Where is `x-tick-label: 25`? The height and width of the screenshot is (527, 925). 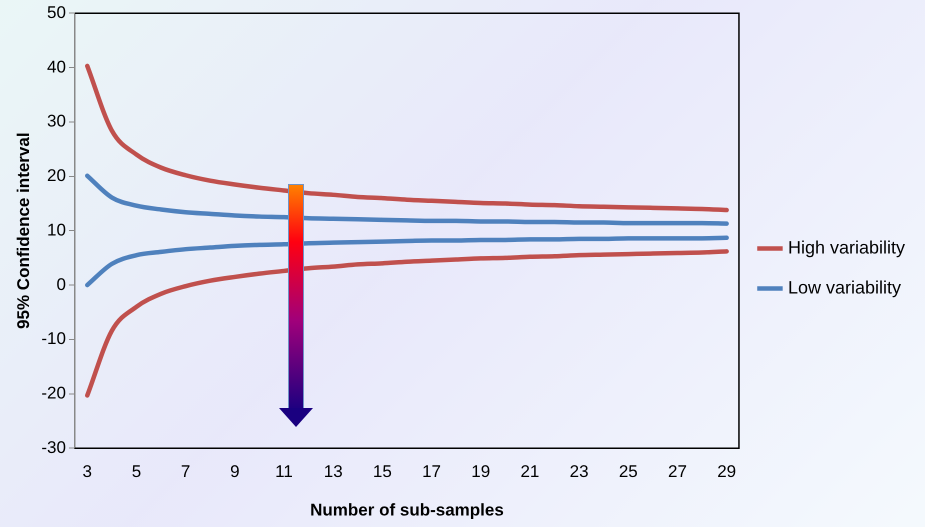 x-tick-label: 25 is located at coordinates (628, 472).